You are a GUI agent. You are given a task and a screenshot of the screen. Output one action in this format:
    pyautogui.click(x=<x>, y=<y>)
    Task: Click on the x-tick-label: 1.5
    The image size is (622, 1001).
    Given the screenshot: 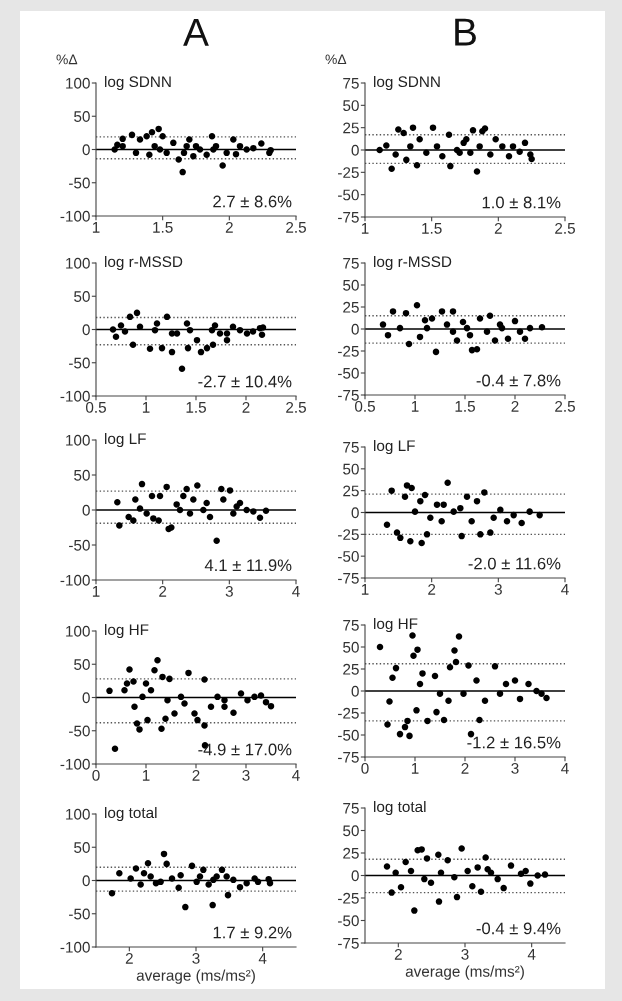 What is the action you would take?
    pyautogui.click(x=465, y=406)
    